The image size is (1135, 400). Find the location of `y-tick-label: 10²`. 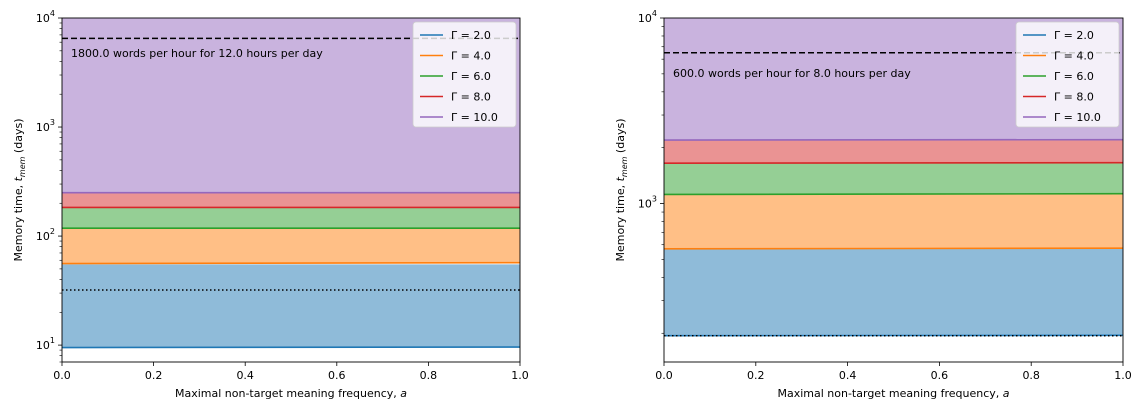

y-tick-label: 10² is located at coordinates (45, 235).